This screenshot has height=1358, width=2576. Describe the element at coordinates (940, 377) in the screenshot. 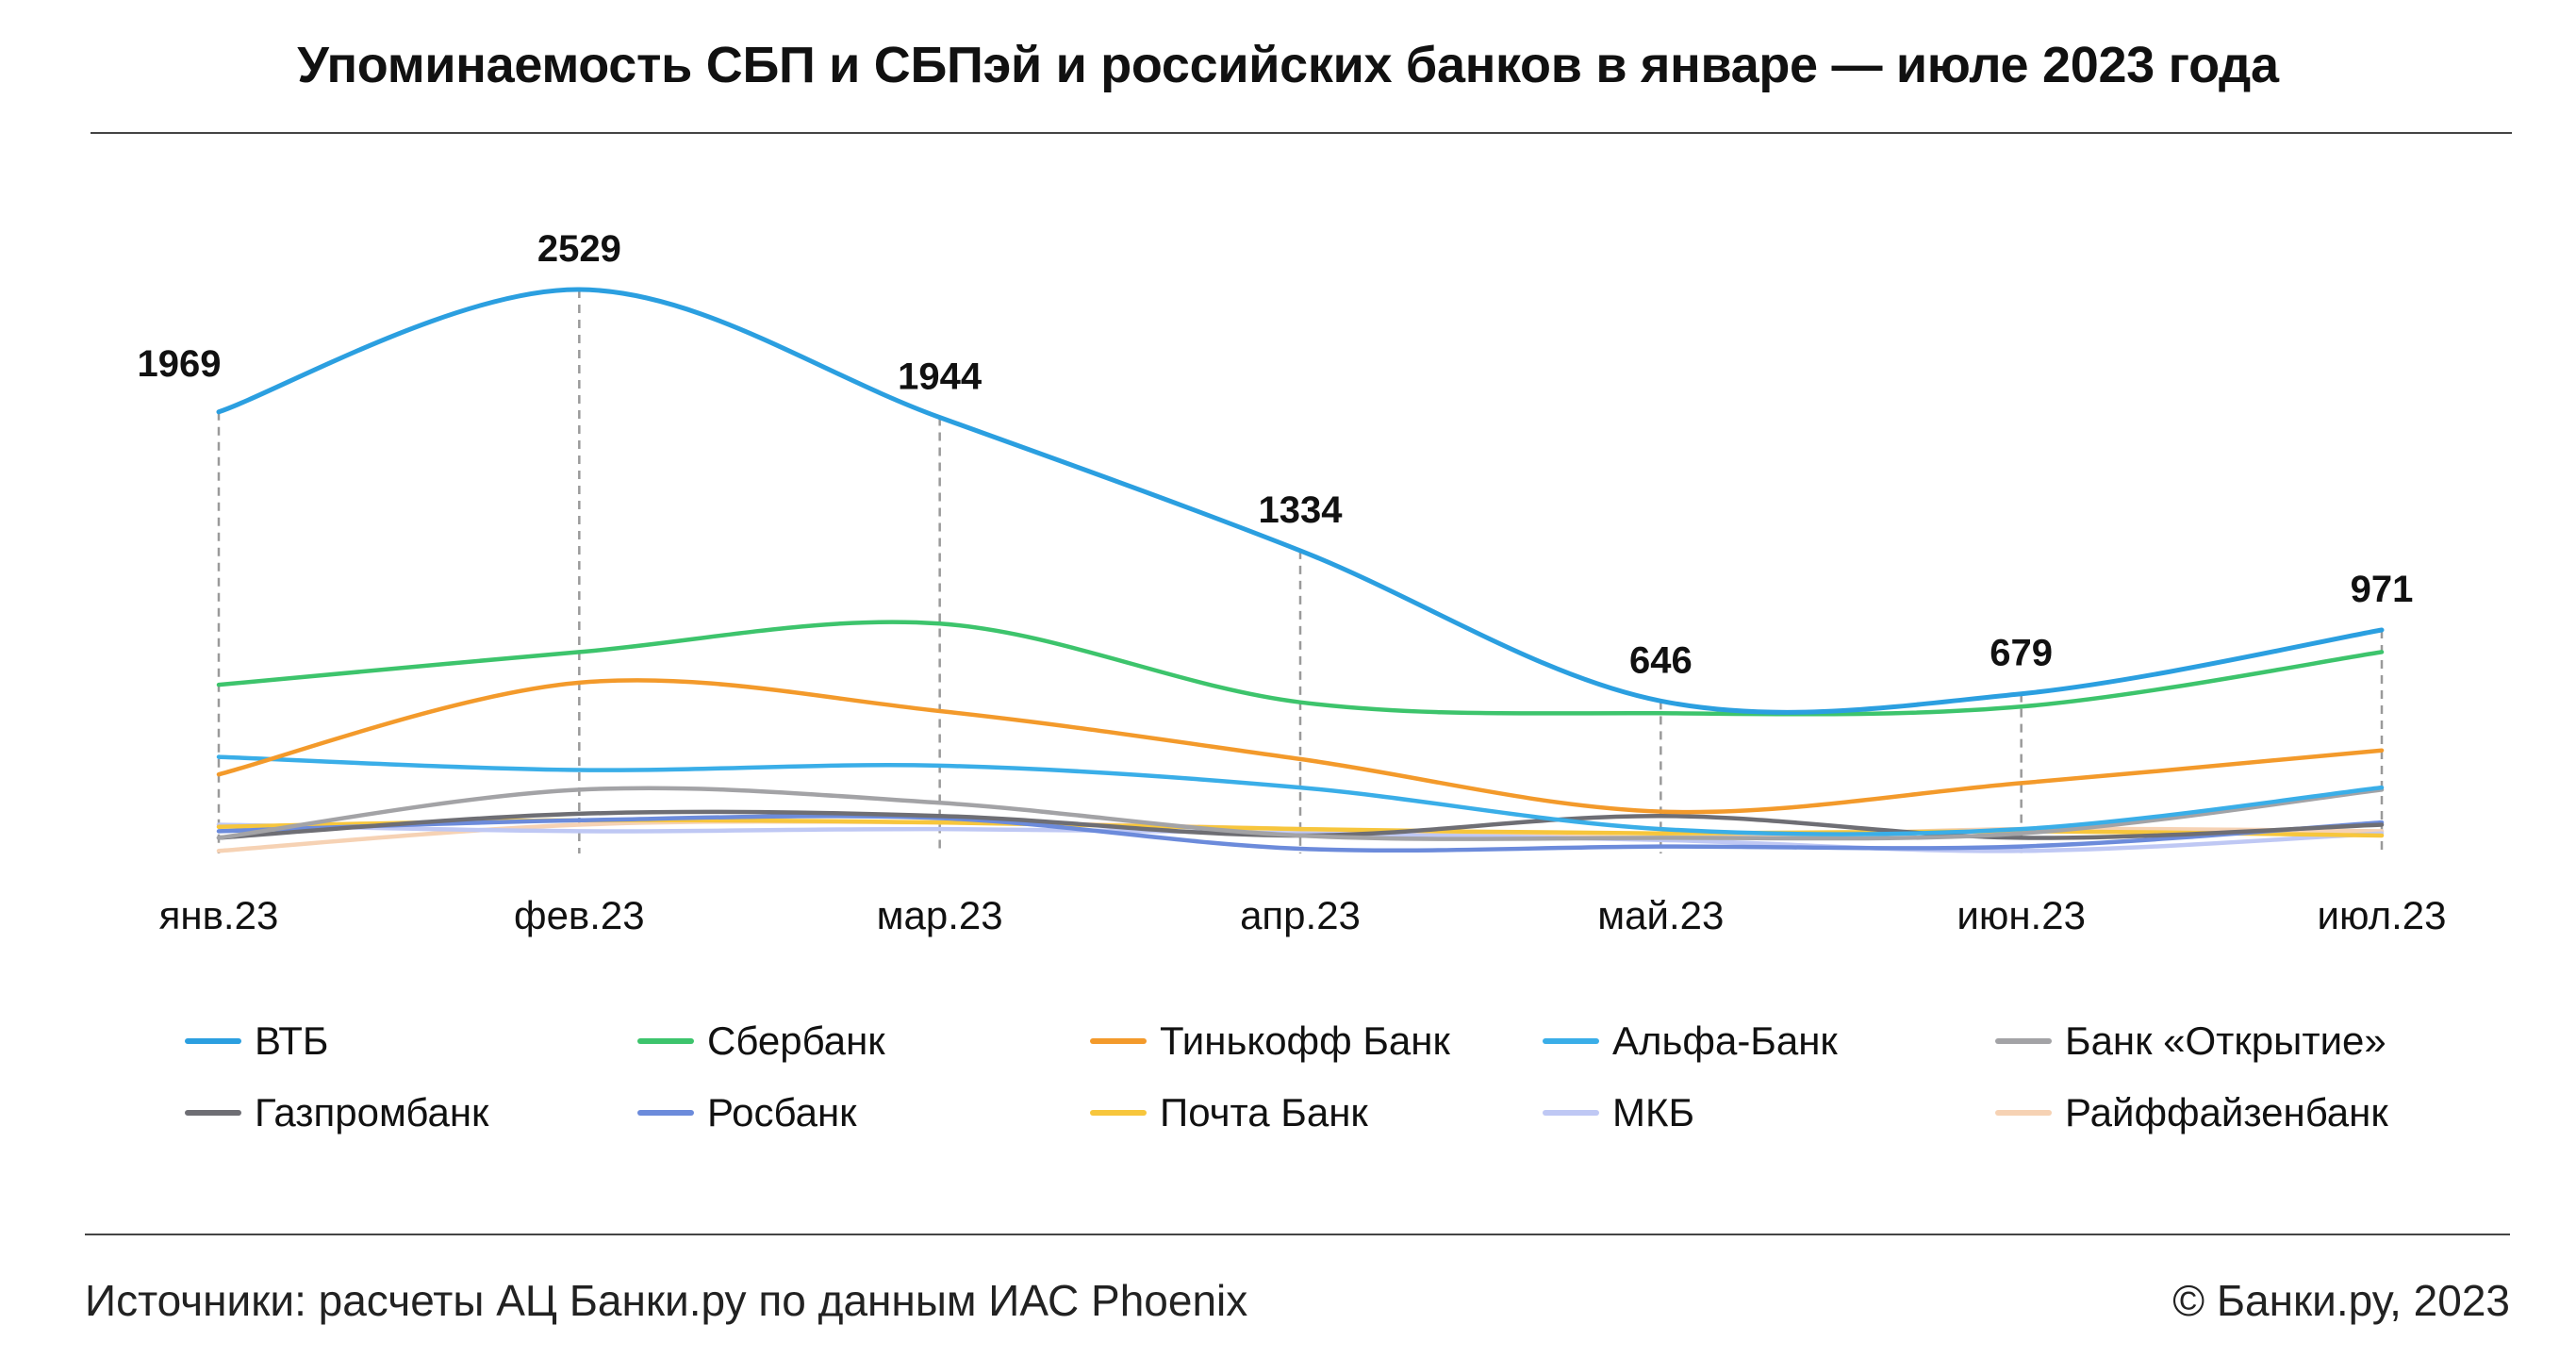

I see `data-label: 1944` at that location.